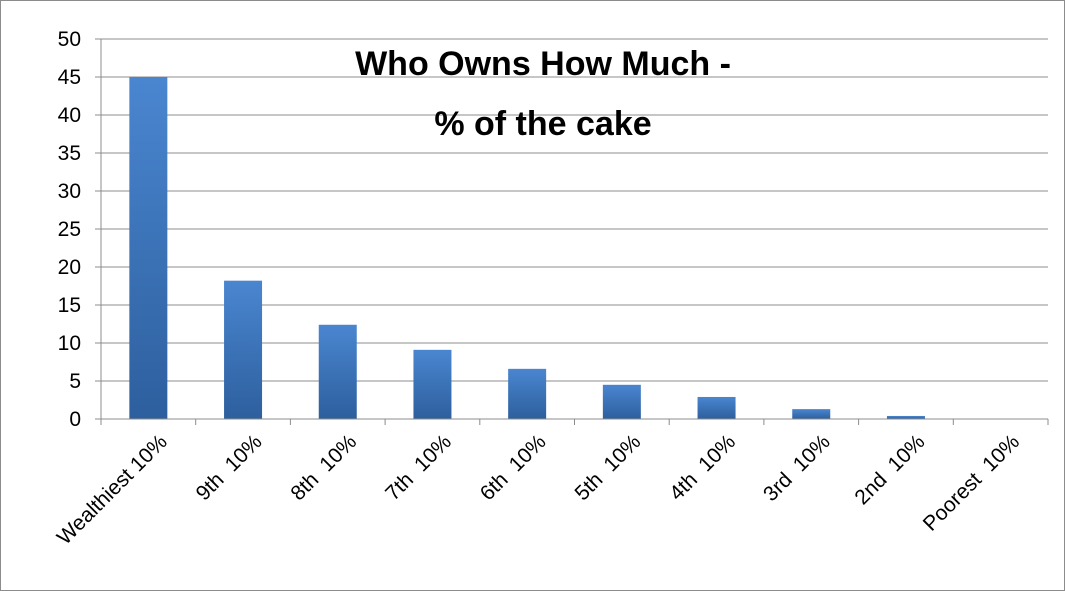 This screenshot has width=1065, height=591. I want to click on y-tick-label: 20, so click(69, 267).